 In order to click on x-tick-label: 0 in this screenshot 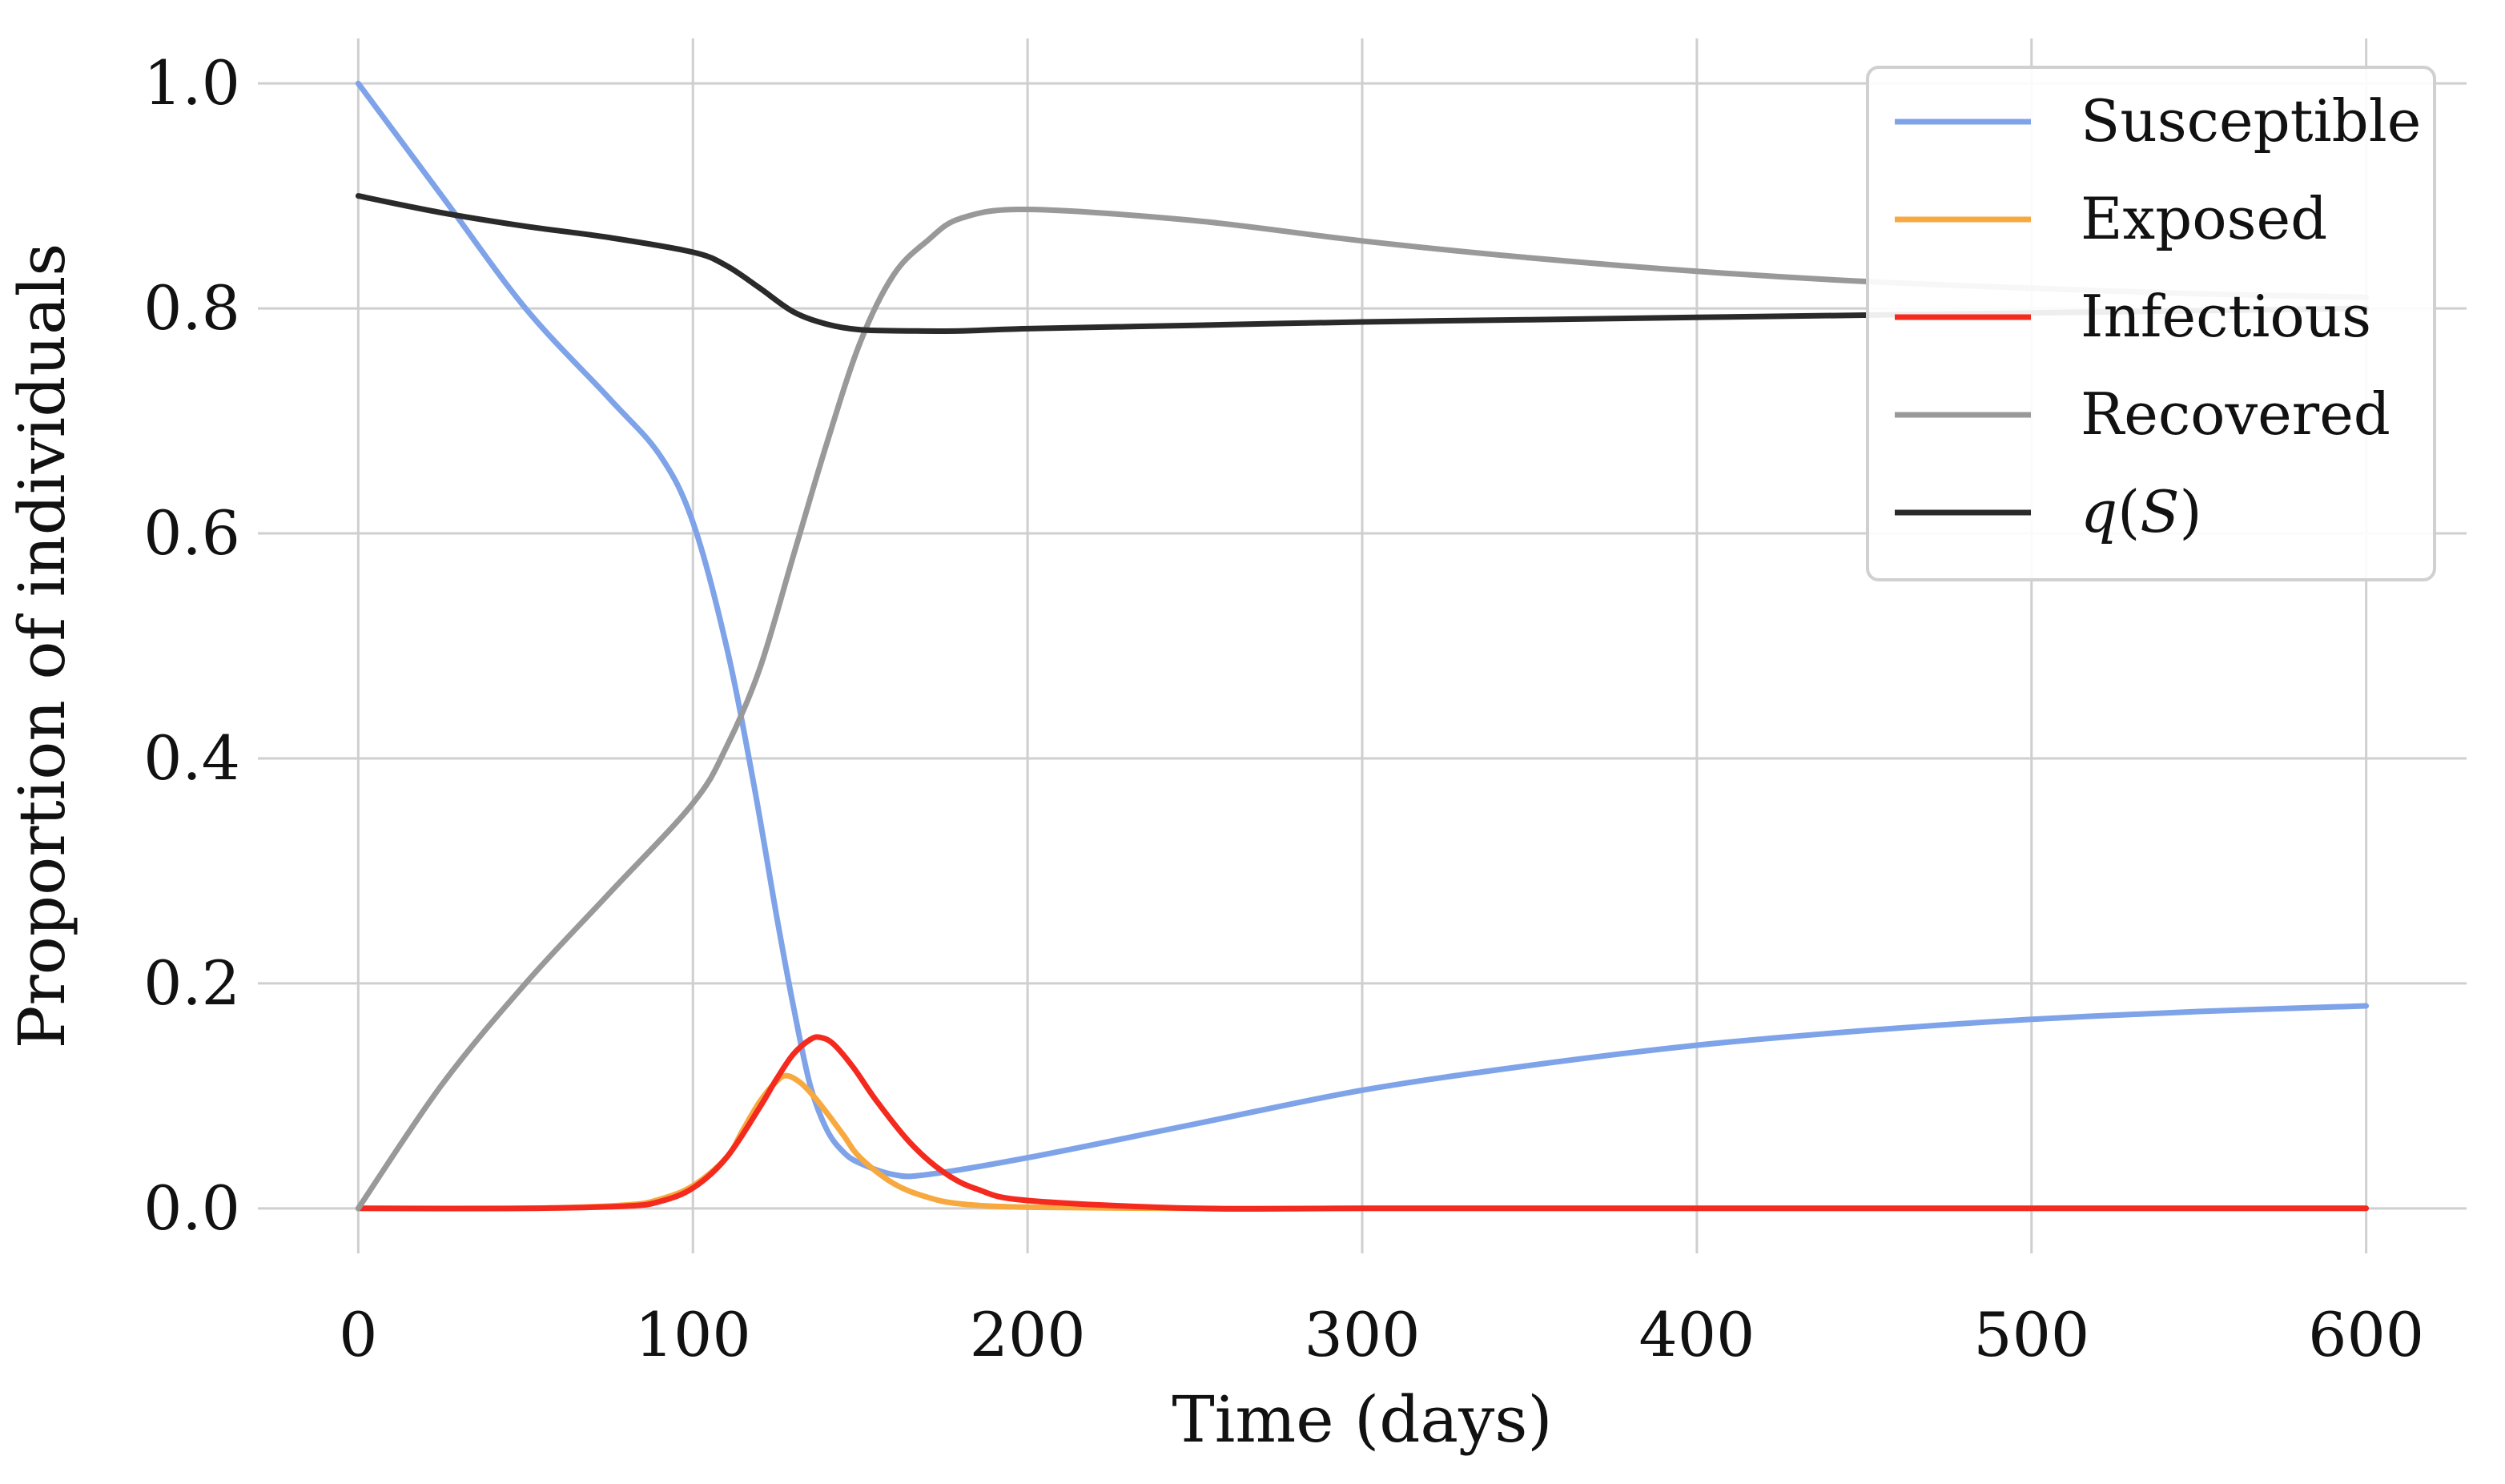, I will do `click(358, 1334)`.